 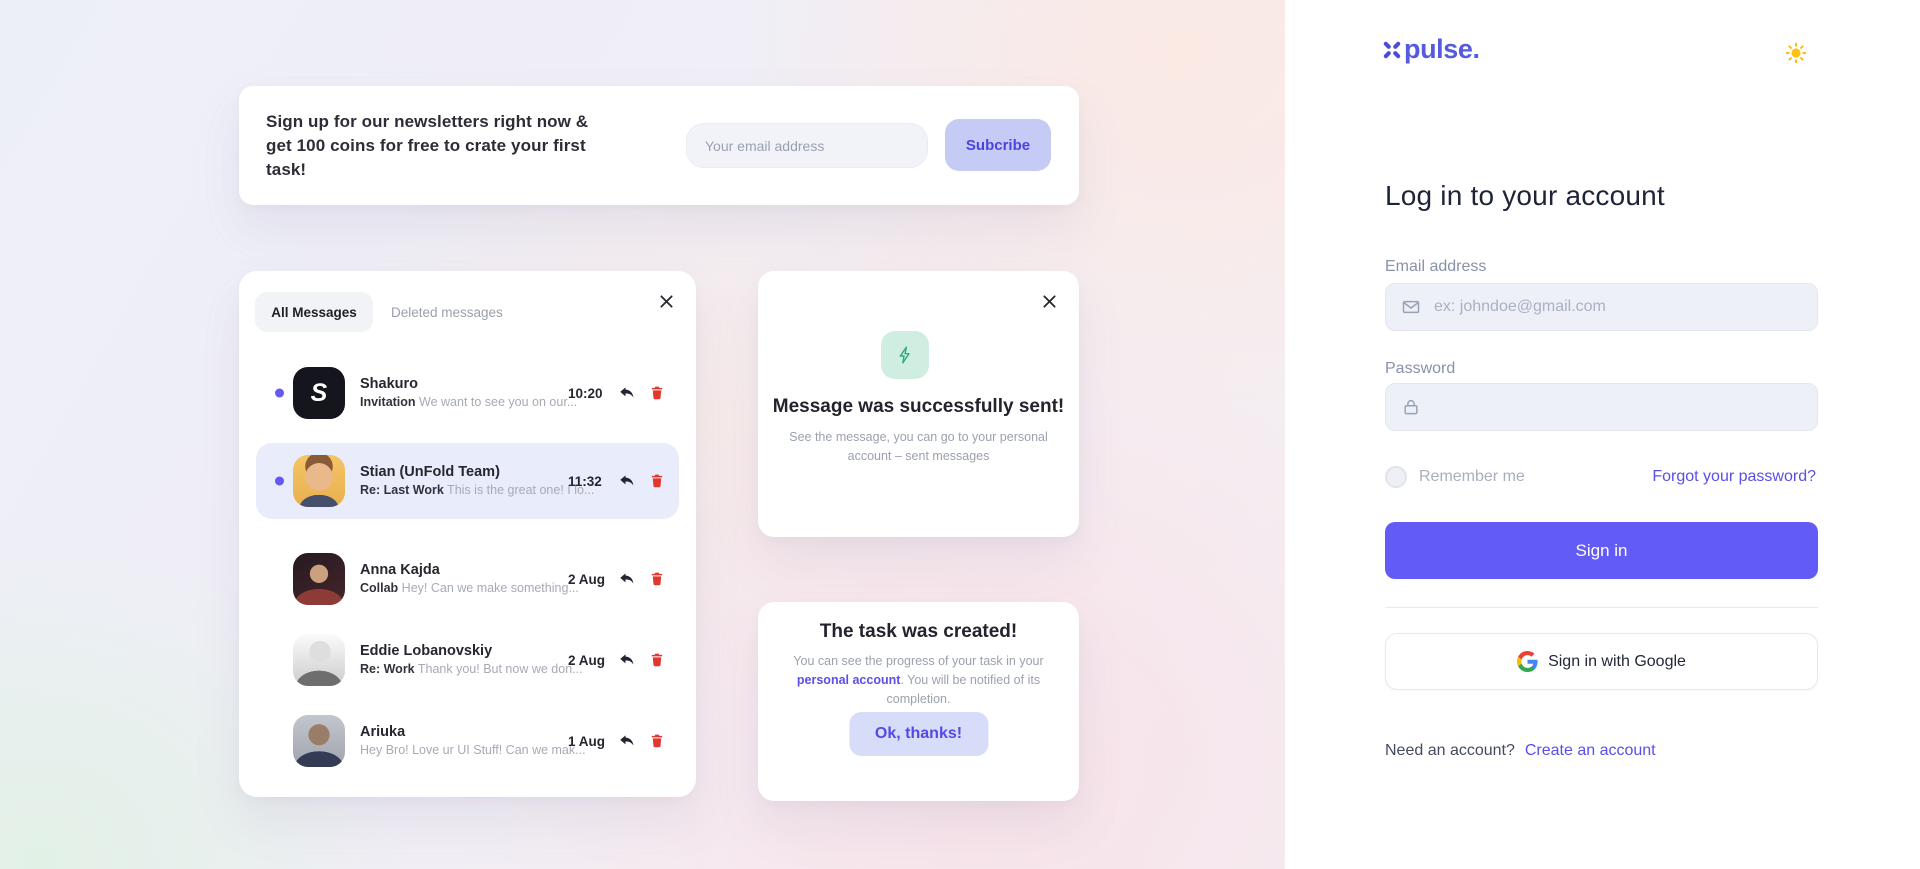 What do you see at coordinates (1601, 307) in the screenshot?
I see `email-field` at bounding box center [1601, 307].